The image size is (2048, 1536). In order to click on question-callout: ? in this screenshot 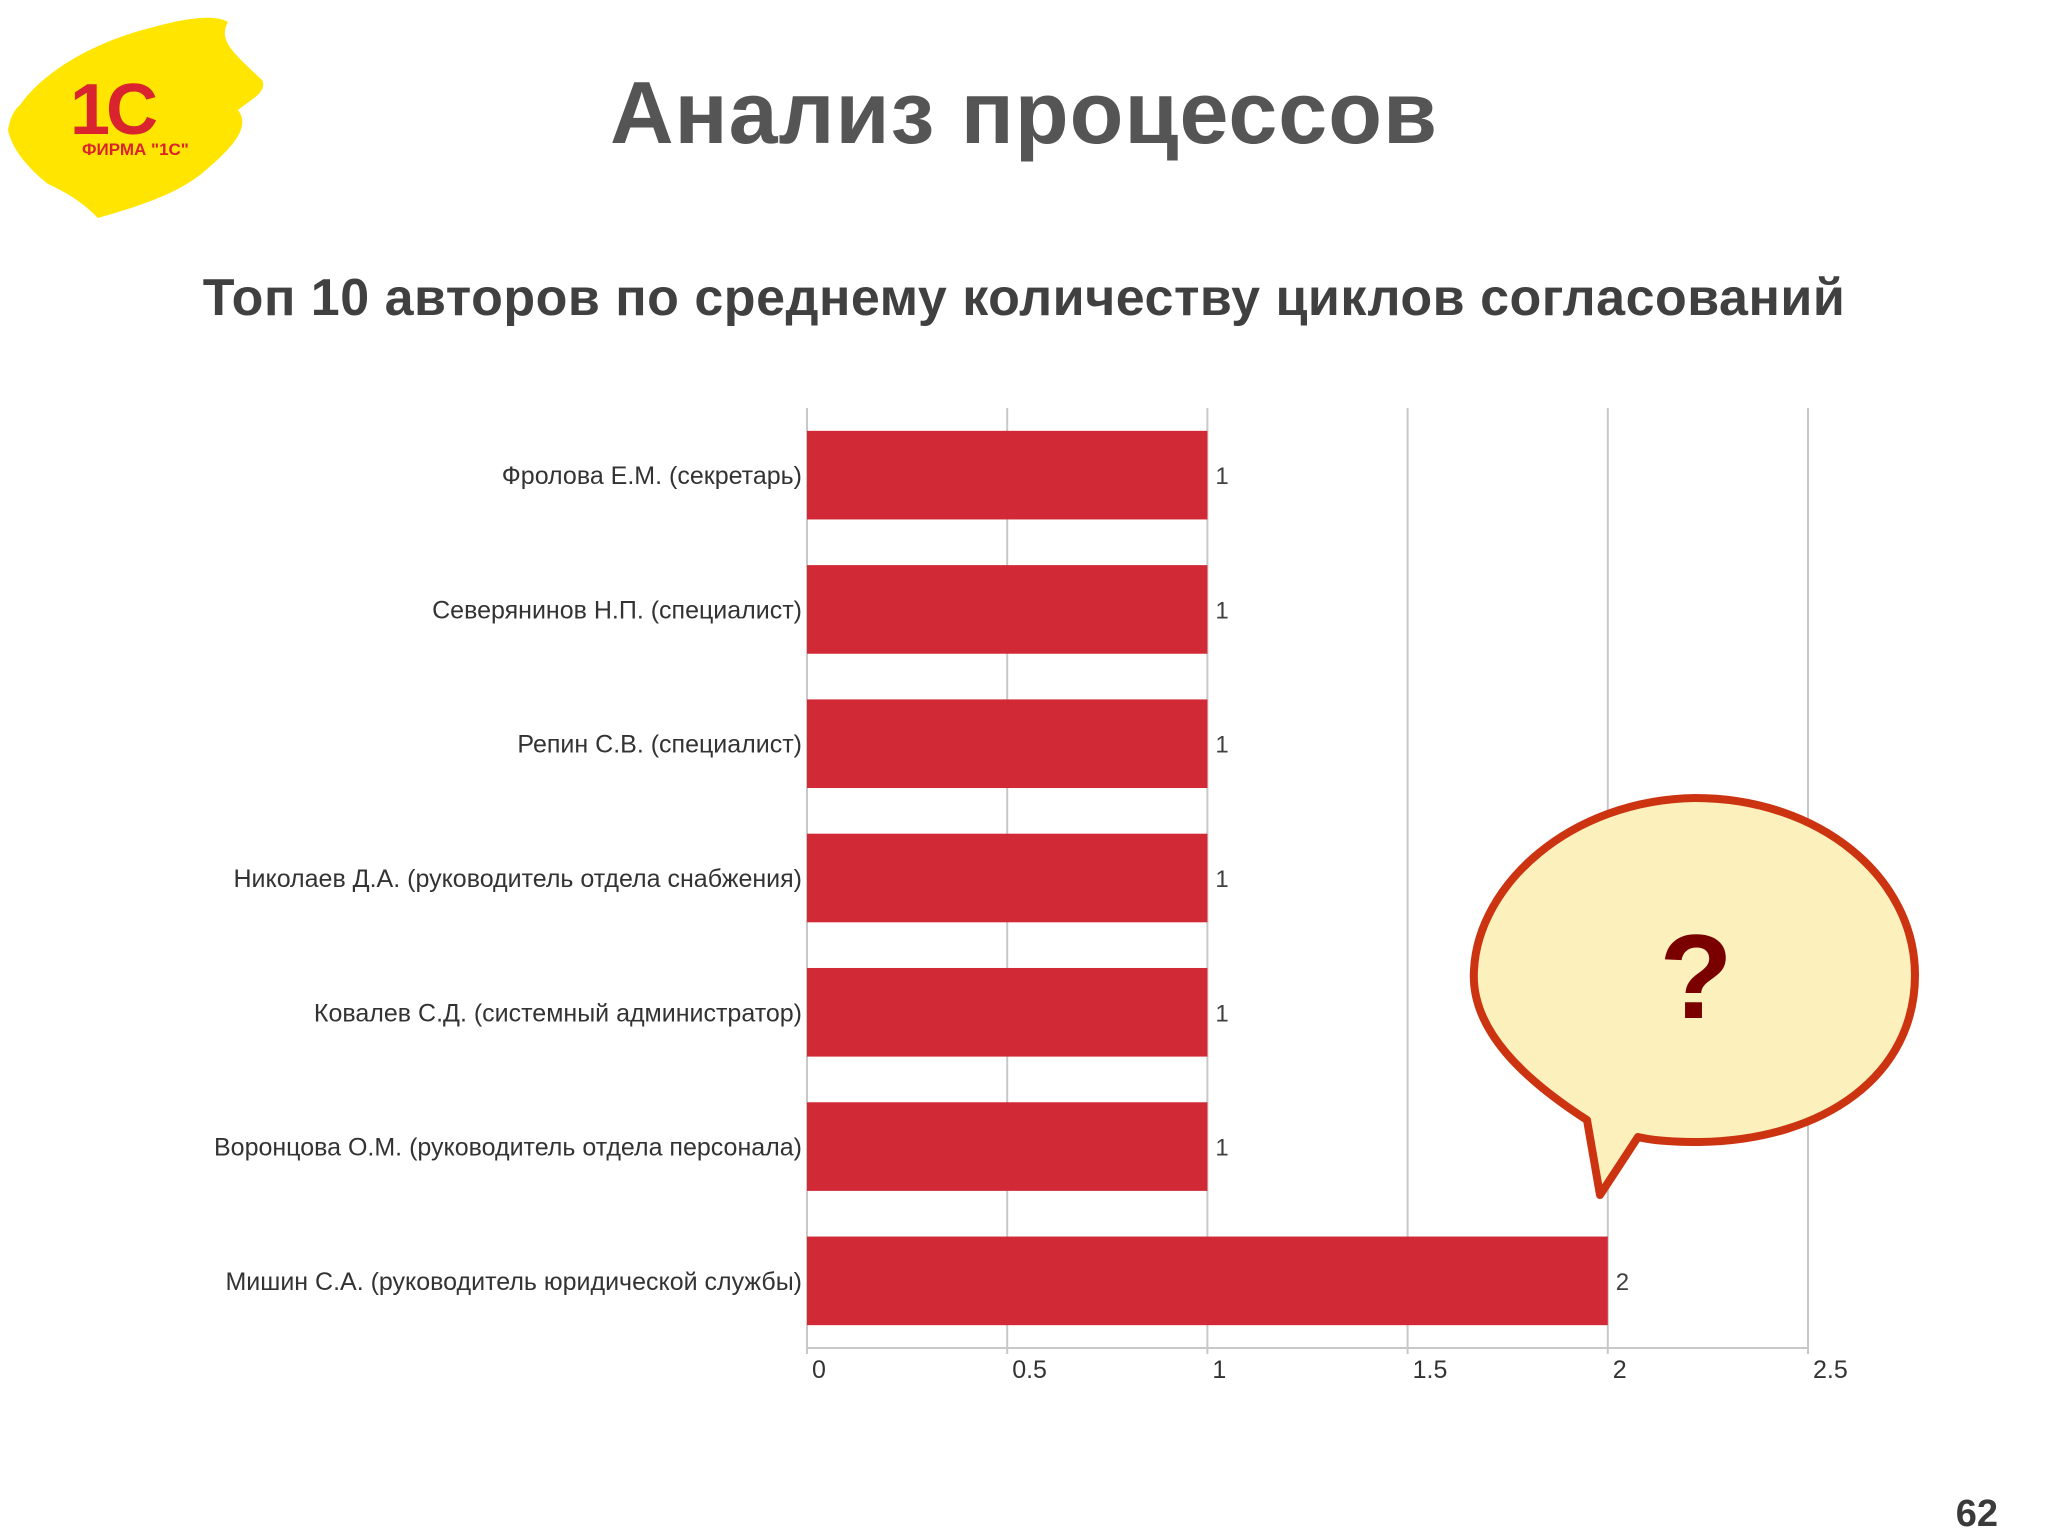, I will do `click(1694, 996)`.